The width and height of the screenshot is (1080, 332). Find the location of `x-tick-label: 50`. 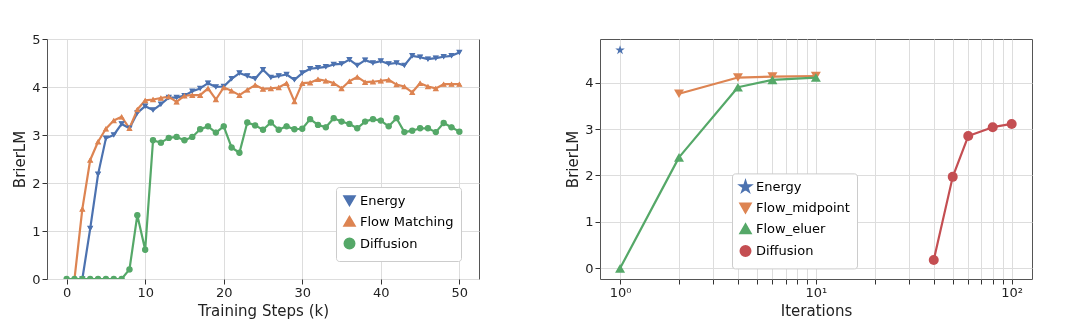

x-tick-label: 50 is located at coordinates (460, 292).